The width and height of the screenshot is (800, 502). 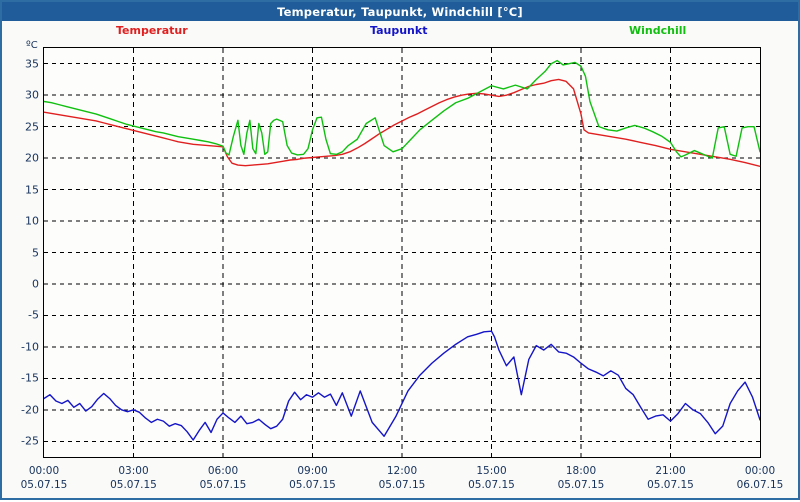 I want to click on y-axis-tick-label: 35, so click(x=32, y=64).